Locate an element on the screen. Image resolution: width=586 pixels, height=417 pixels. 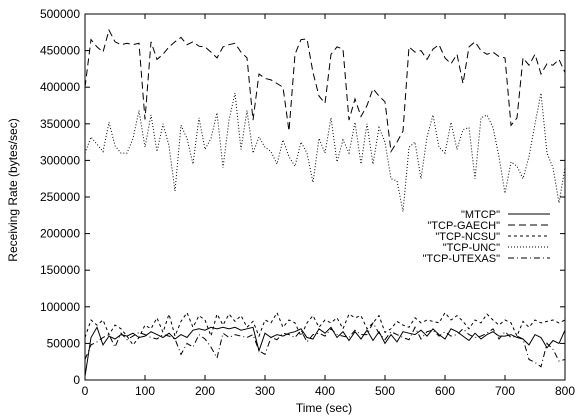
y-tick-label: 500000 is located at coordinates (60, 14).